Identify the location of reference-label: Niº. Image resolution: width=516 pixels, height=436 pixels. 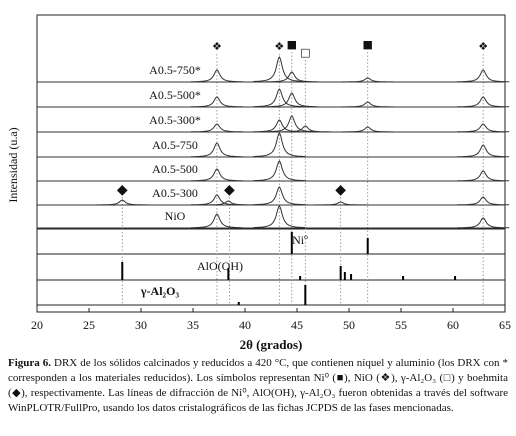
(300, 240).